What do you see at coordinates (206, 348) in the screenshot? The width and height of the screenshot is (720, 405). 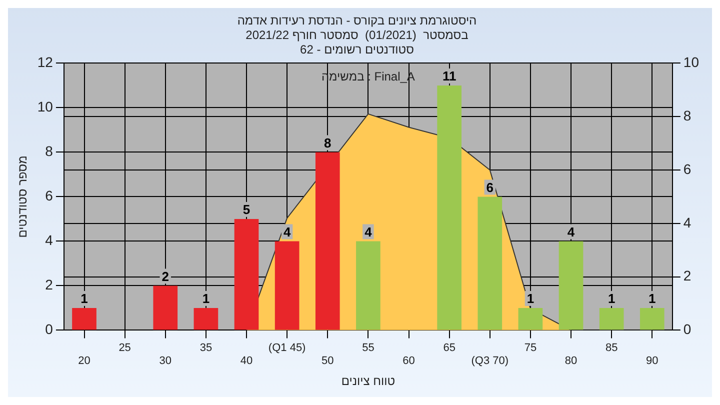 I see `x-tick-label: 35` at bounding box center [206, 348].